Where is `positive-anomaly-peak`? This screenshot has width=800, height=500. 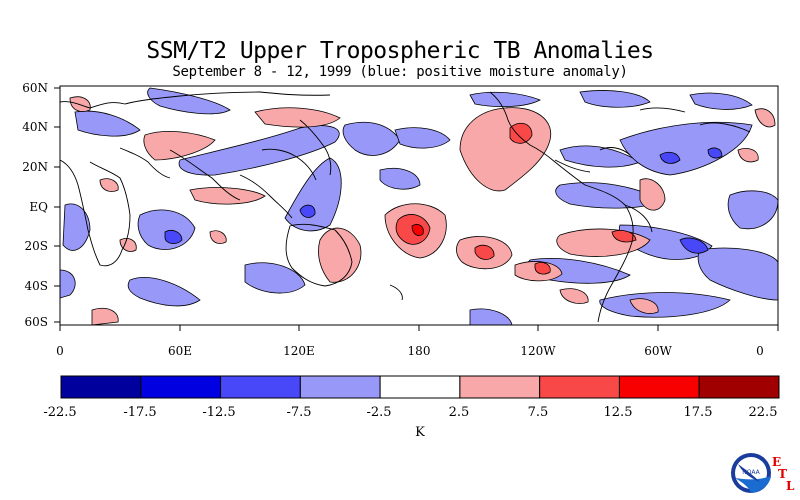
positive-anomaly-peak is located at coordinates (417, 230).